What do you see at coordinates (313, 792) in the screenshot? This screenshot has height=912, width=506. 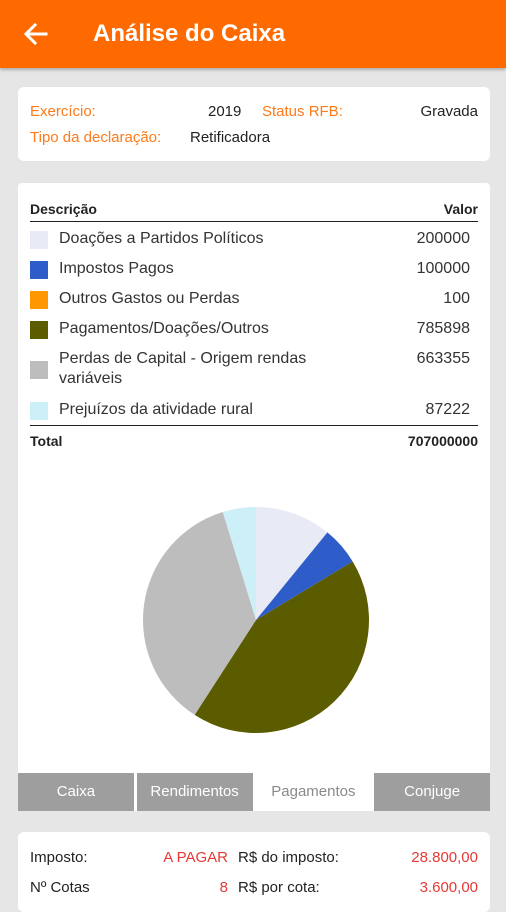 I see `tab-pagamentos: Pagamentos` at bounding box center [313, 792].